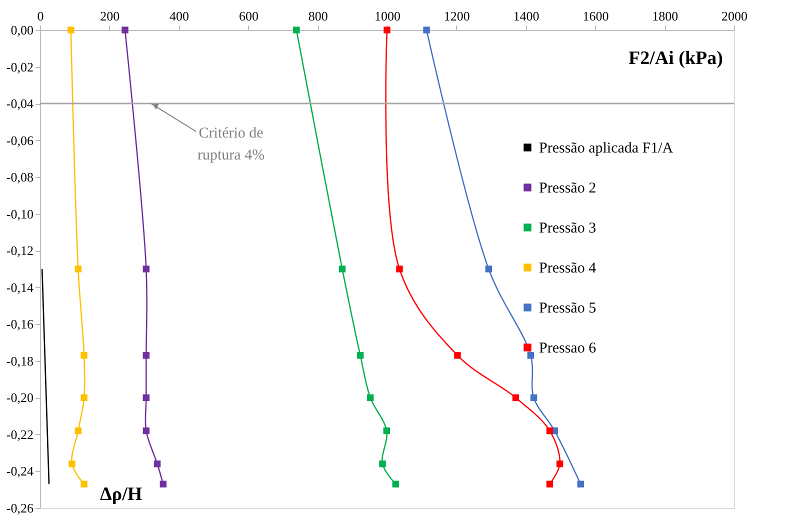  Describe the element at coordinates (20, 434) in the screenshot. I see `y-tick-label: -0,22` at that location.